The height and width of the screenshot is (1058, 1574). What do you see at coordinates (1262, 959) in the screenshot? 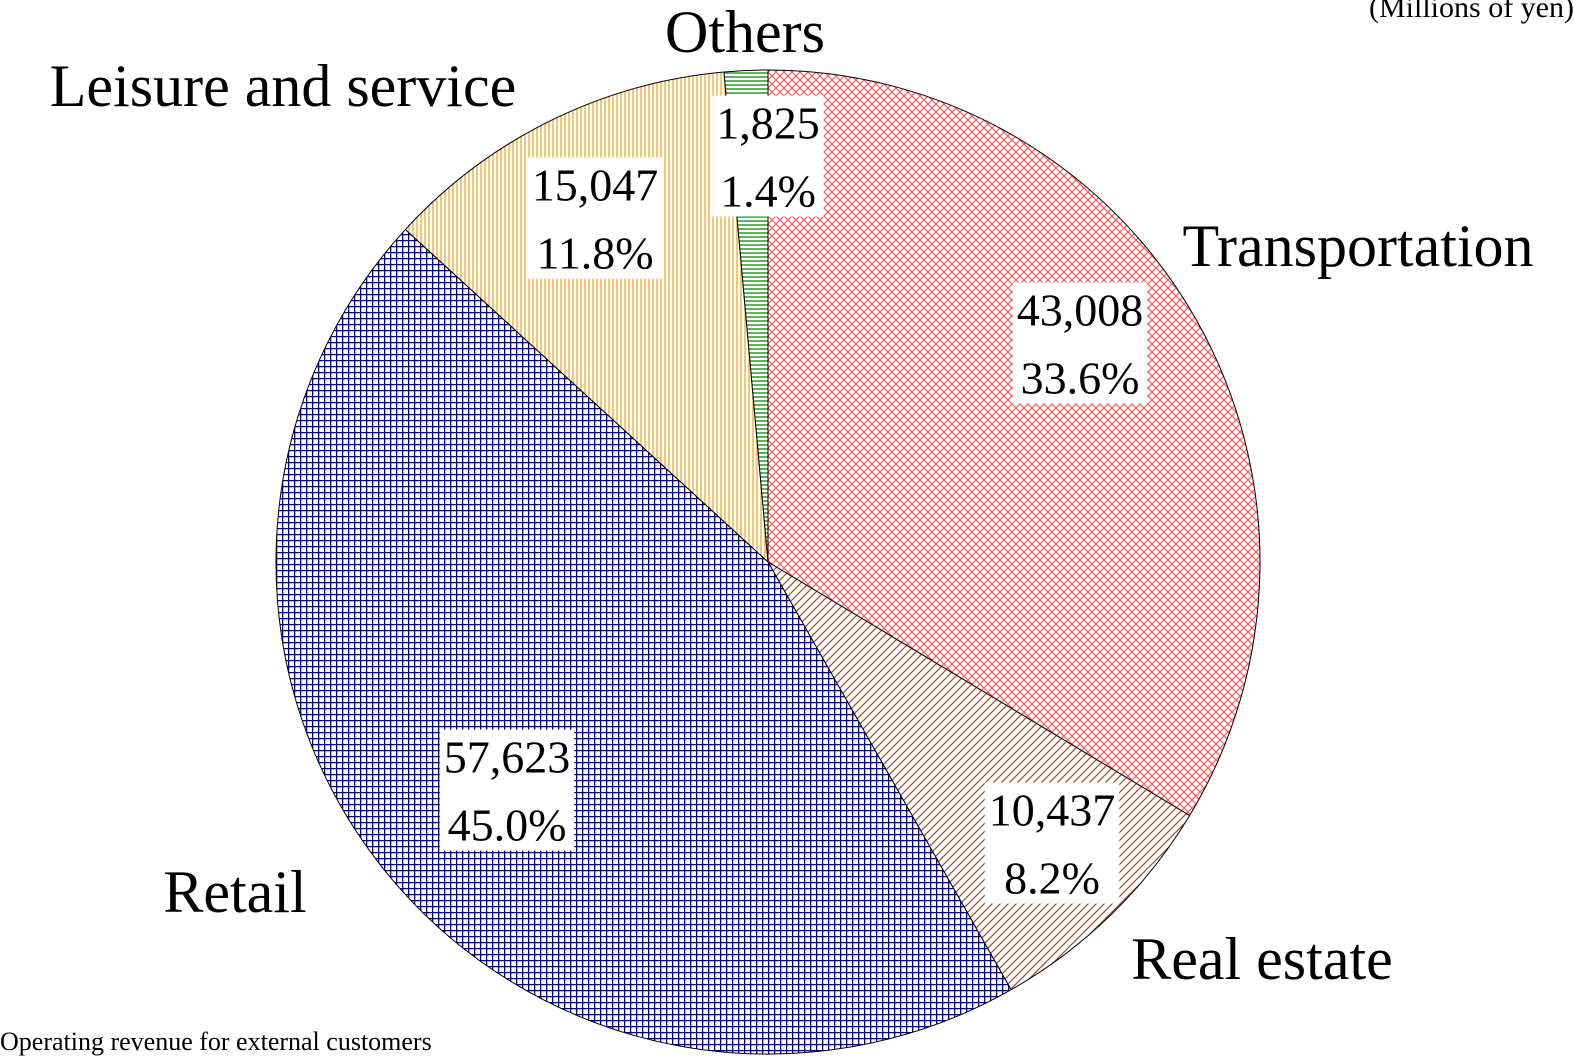
I see `category-label: Real estate` at bounding box center [1262, 959].